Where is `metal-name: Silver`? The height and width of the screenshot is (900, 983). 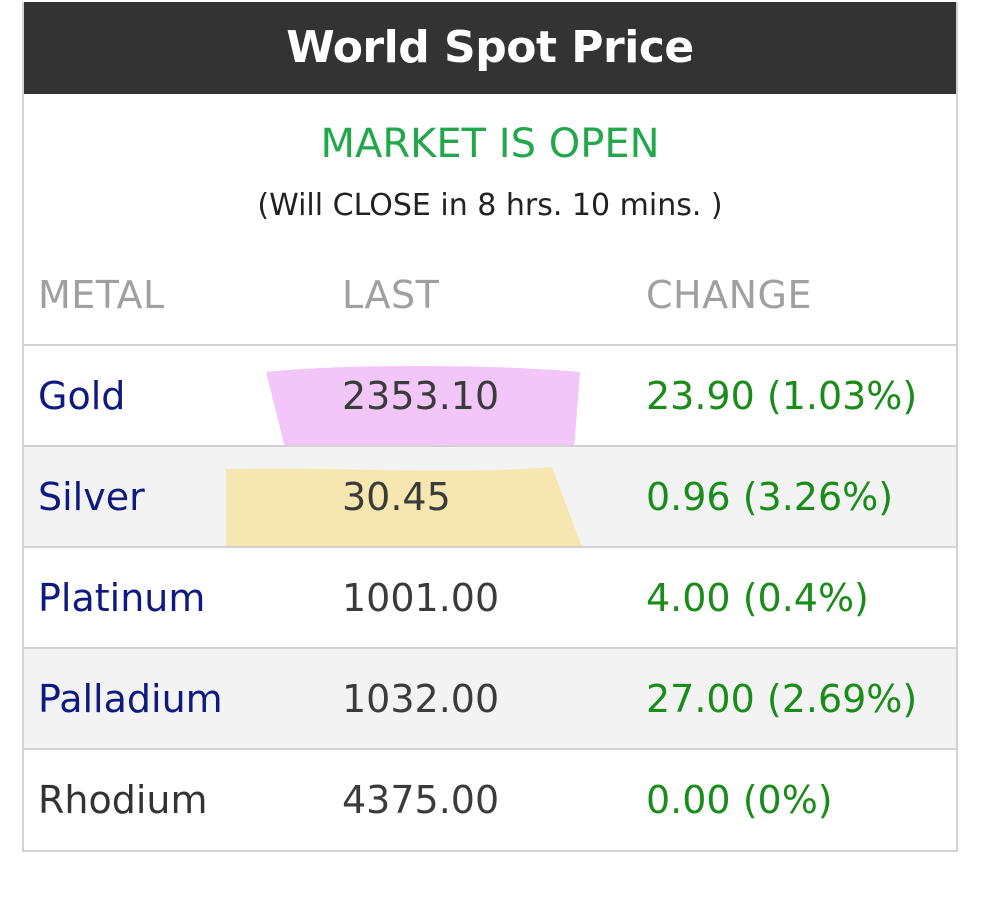 metal-name: Silver is located at coordinates (91, 496).